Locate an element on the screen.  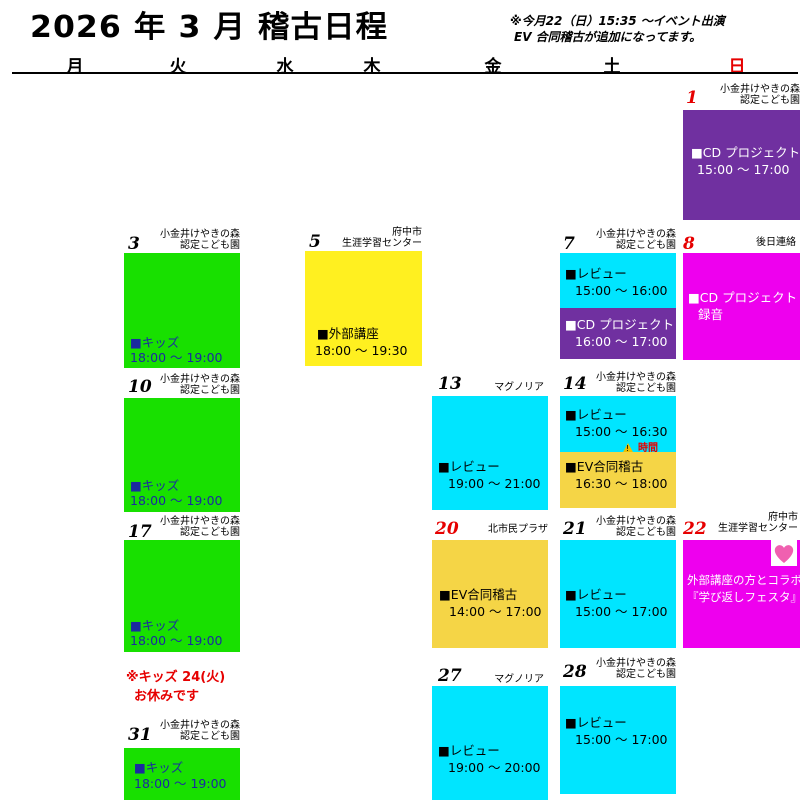
day-cell-21: 21 小金井けやきの森 認定こども園 ■レビュー 15:00 ～ 17:00 is located at coordinates (618, 582).